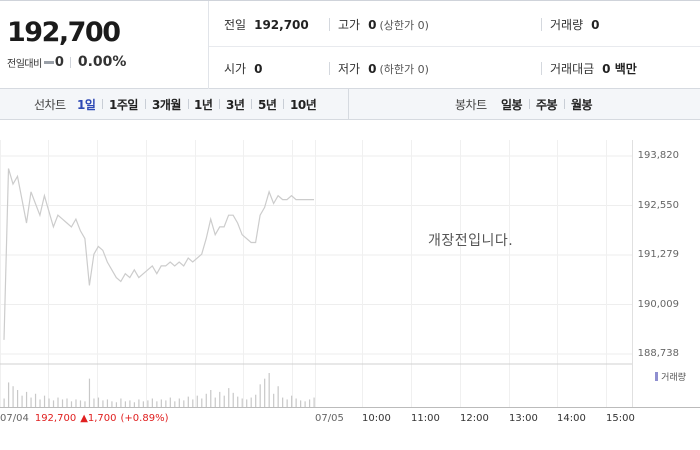  Describe the element at coordinates (123, 105) in the screenshot. I see `period-1w-tab: 1주일` at that location.